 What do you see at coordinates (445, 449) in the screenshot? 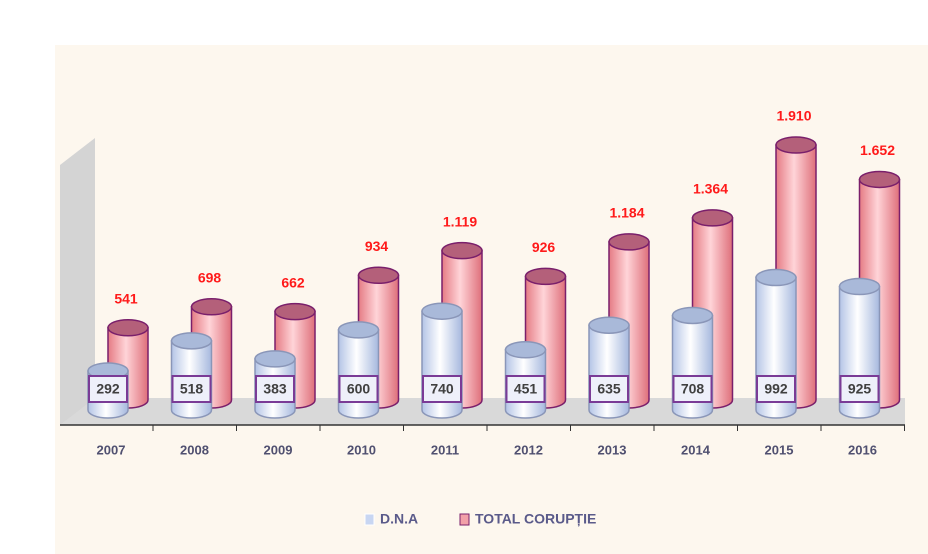
I see `x-tick-label: 2011` at bounding box center [445, 449].